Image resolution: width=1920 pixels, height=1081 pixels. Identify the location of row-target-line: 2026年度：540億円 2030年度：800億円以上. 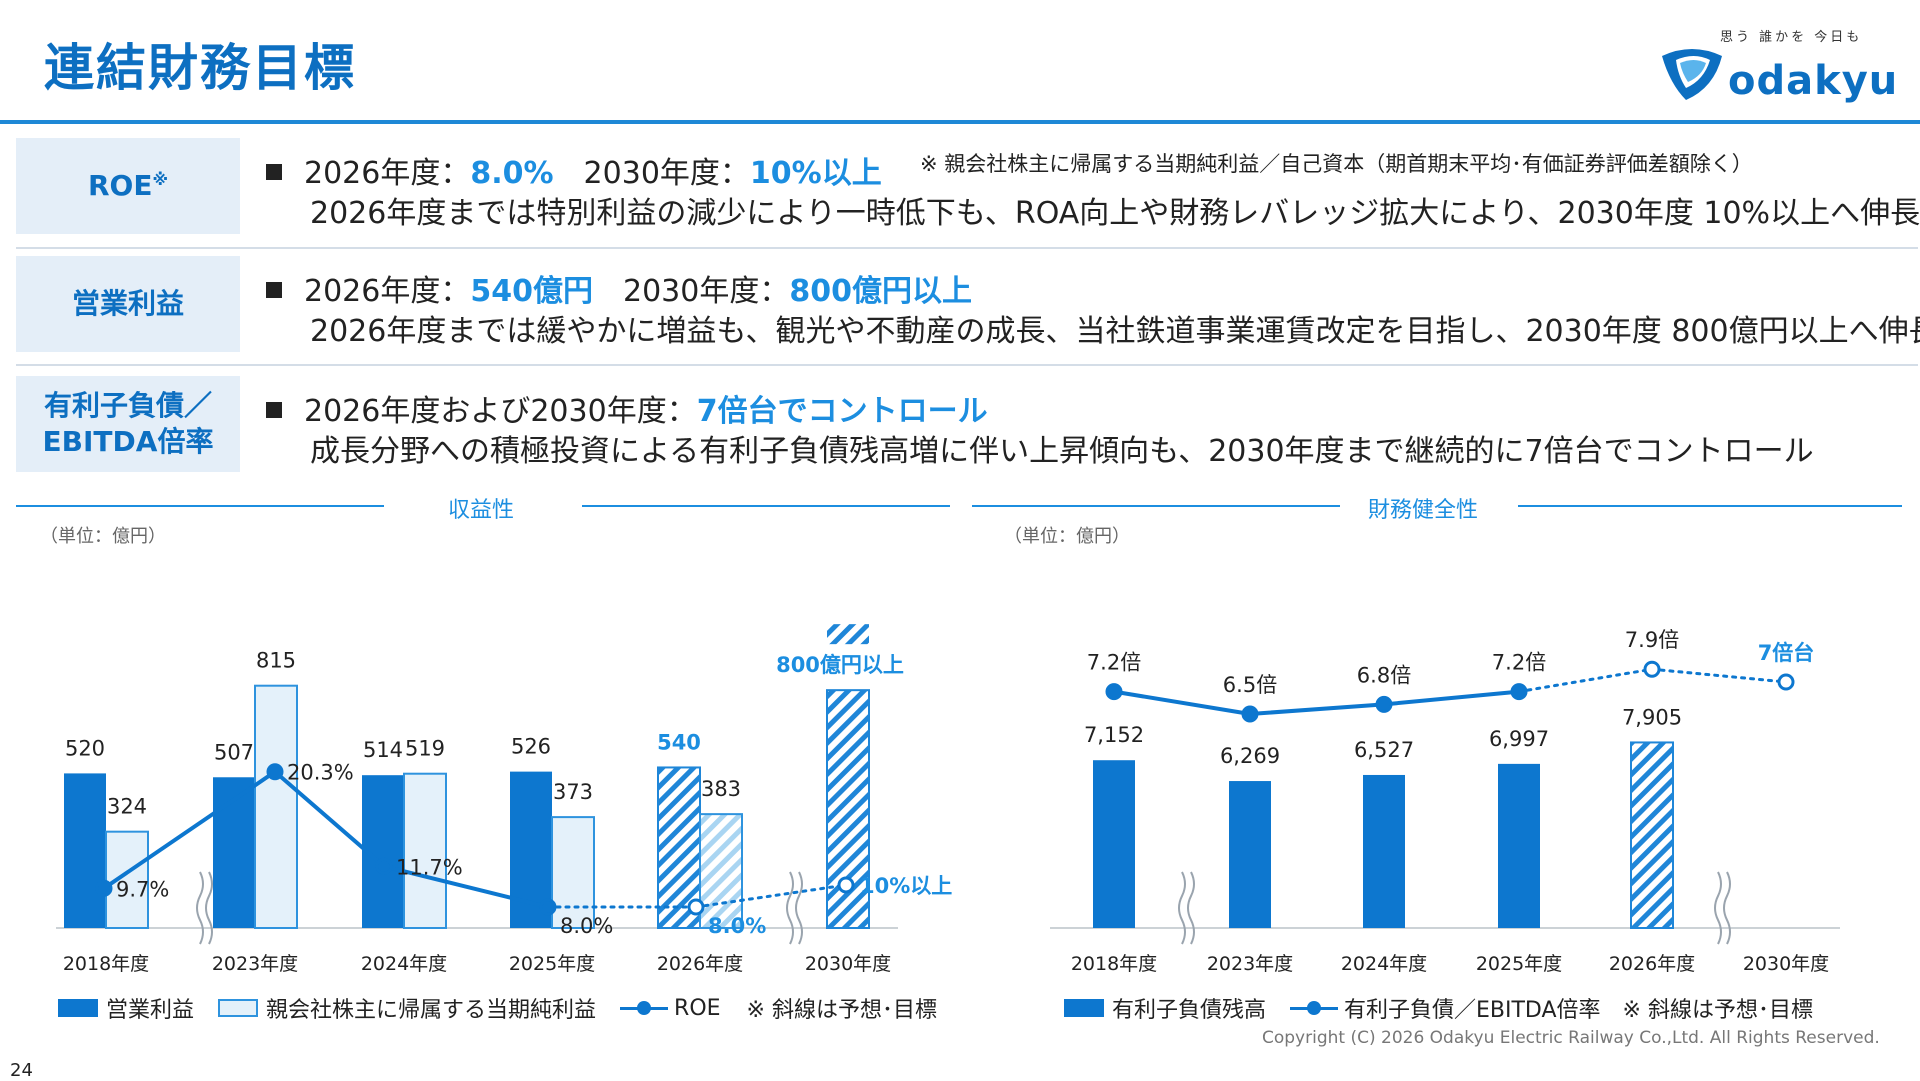
(619, 288).